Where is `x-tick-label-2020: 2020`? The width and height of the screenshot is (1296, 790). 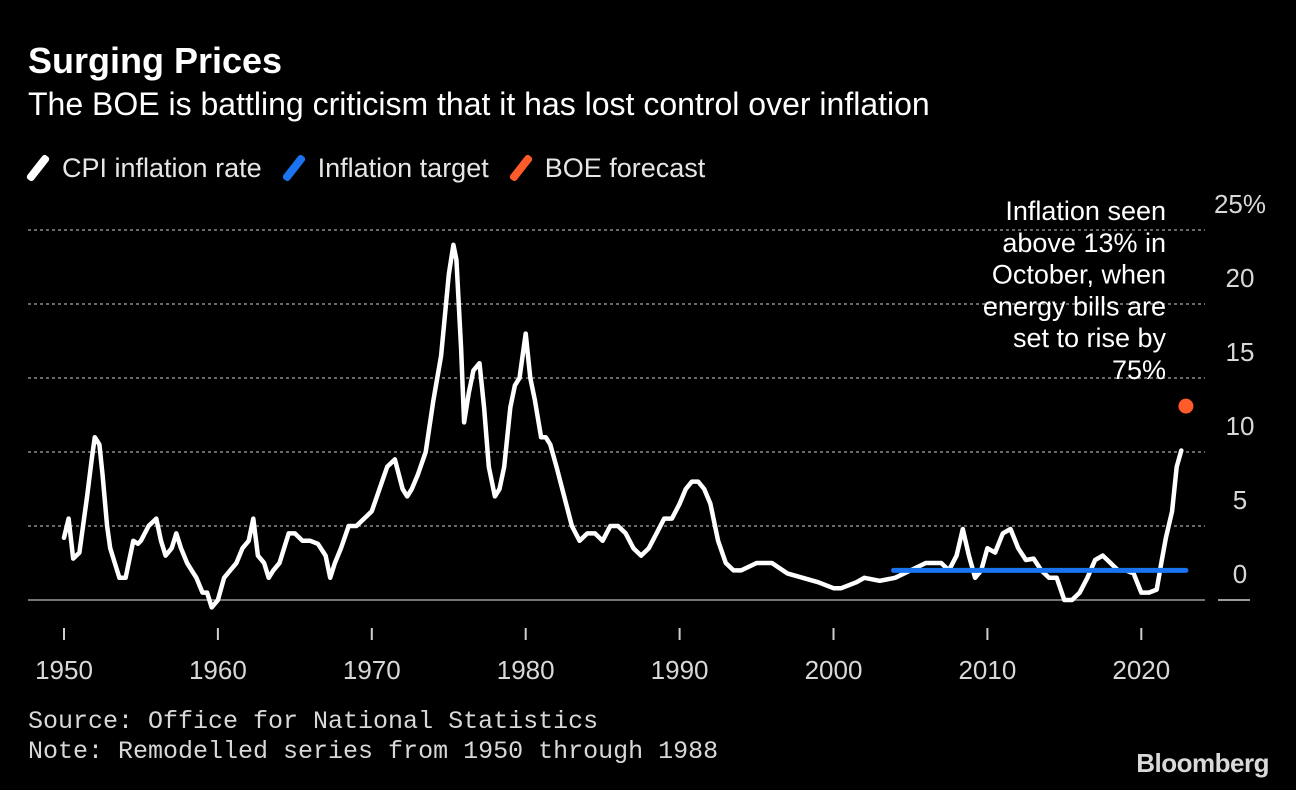
x-tick-label-2020: 2020 is located at coordinates (1141, 670).